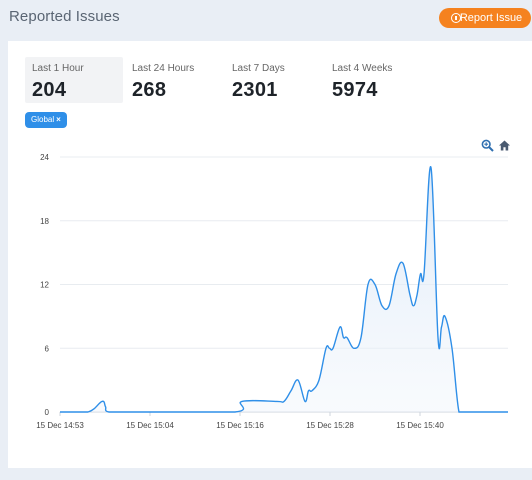  What do you see at coordinates (47, 348) in the screenshot?
I see `y-tick-label: 6` at bounding box center [47, 348].